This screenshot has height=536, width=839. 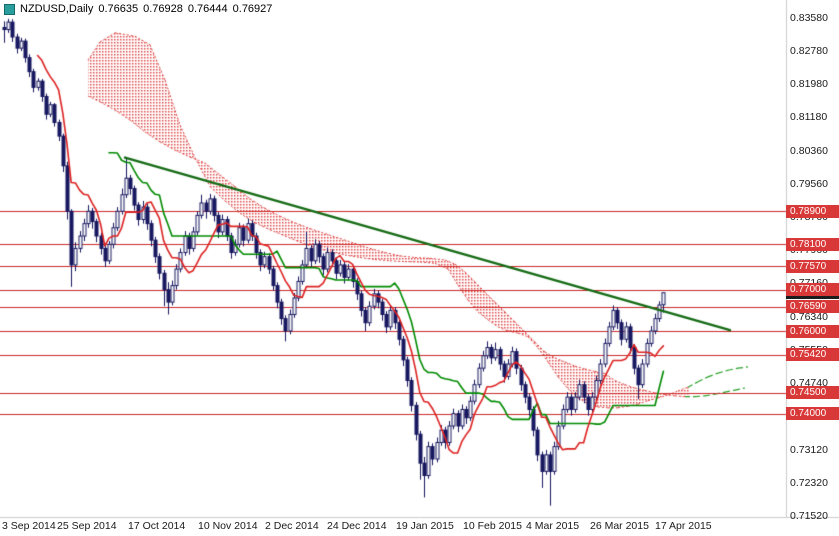 What do you see at coordinates (9, 9) in the screenshot?
I see `symbol-icon` at bounding box center [9, 9].